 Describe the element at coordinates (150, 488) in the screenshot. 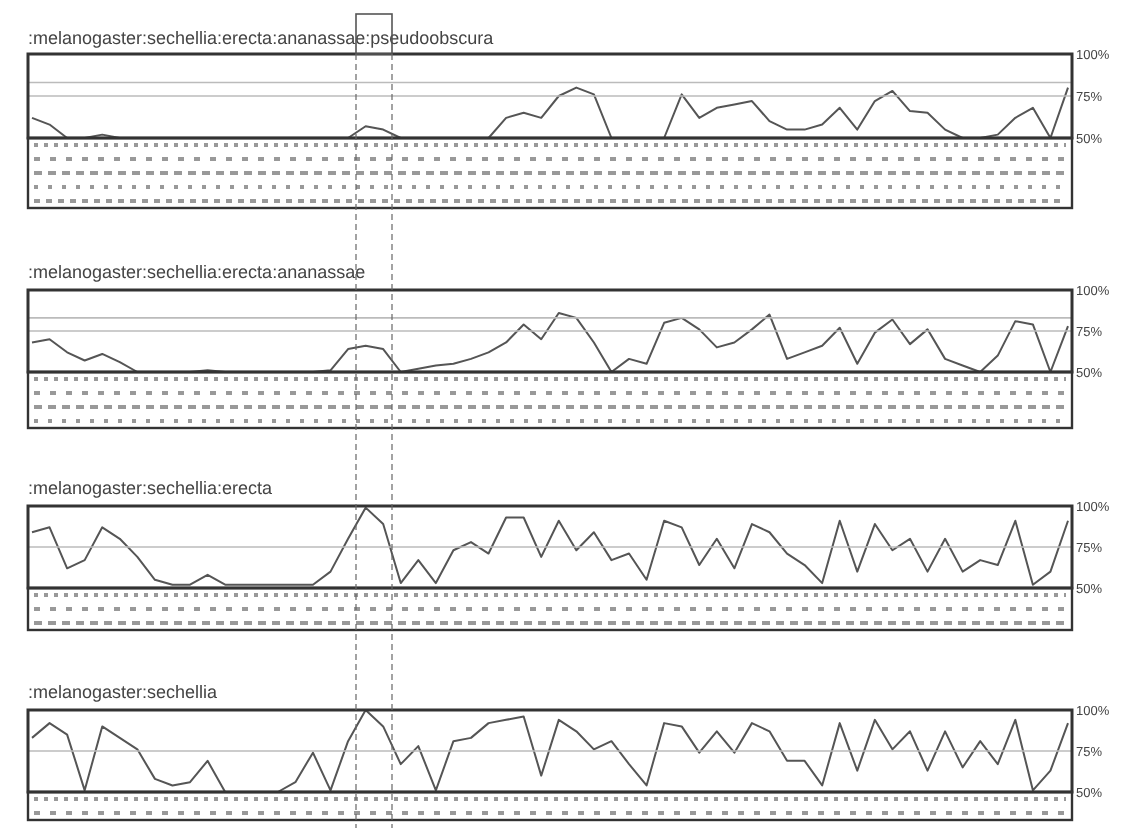

I see `chart-title: :melanogaster:sechellia:erecta` at that location.